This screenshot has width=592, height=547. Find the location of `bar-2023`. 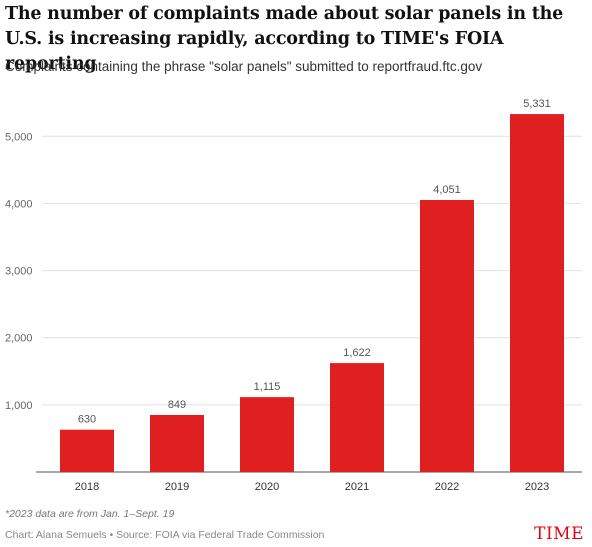

bar-2023 is located at coordinates (537, 293).